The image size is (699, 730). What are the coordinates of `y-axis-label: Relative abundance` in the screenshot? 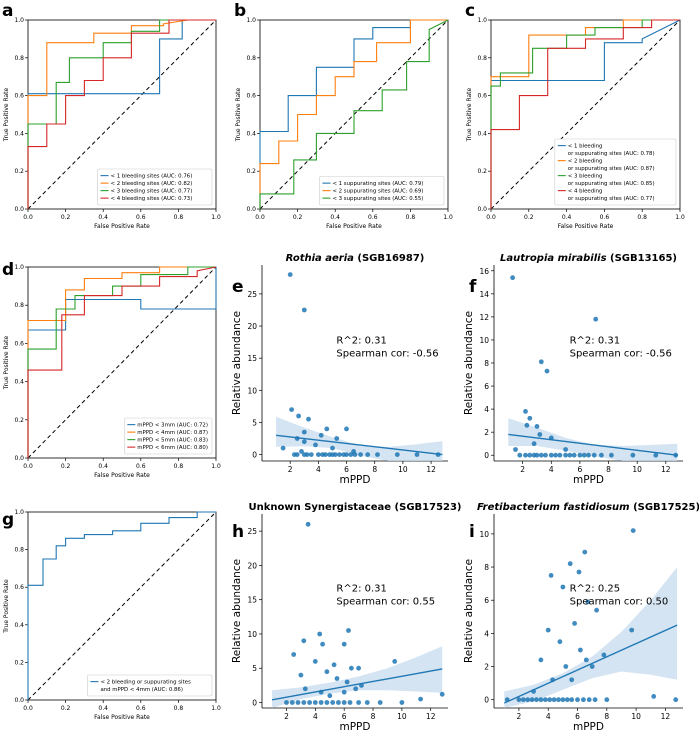 It's located at (237, 363).